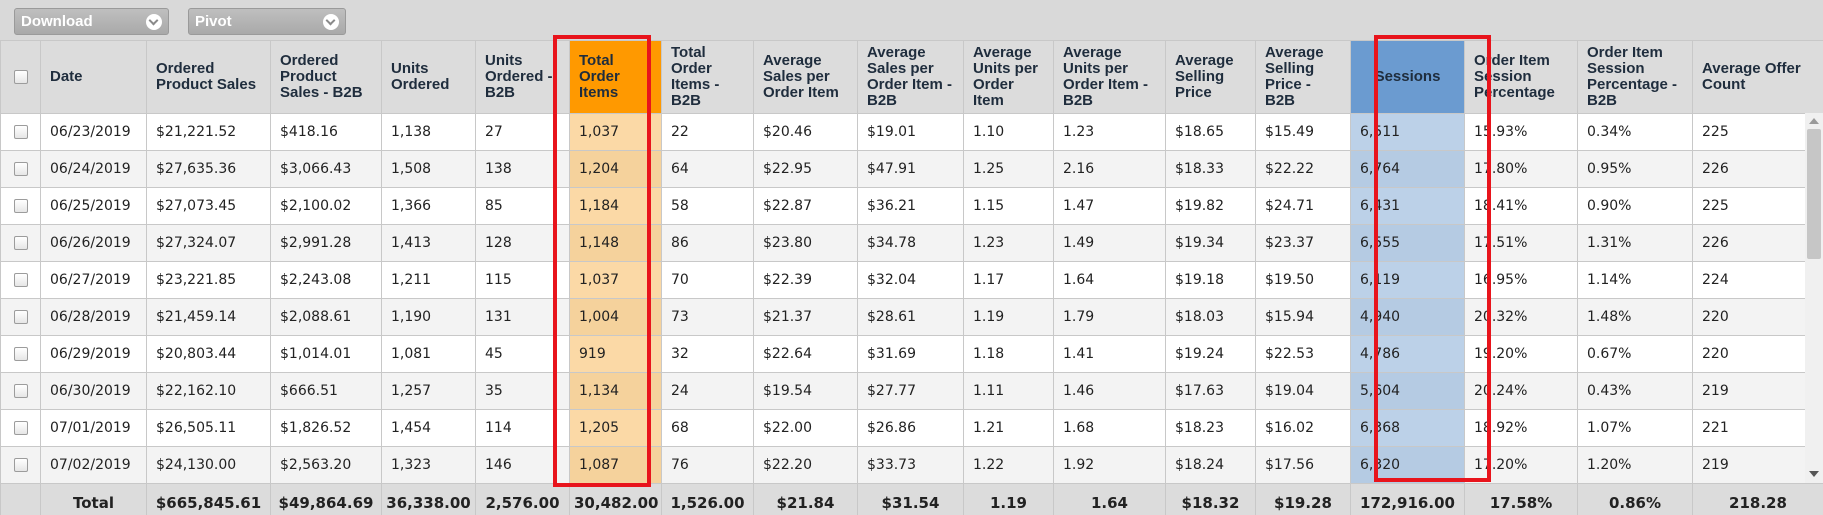 This screenshot has width=1823, height=515. What do you see at coordinates (1407, 354) in the screenshot?
I see `cell-sessions: 4,786` at bounding box center [1407, 354].